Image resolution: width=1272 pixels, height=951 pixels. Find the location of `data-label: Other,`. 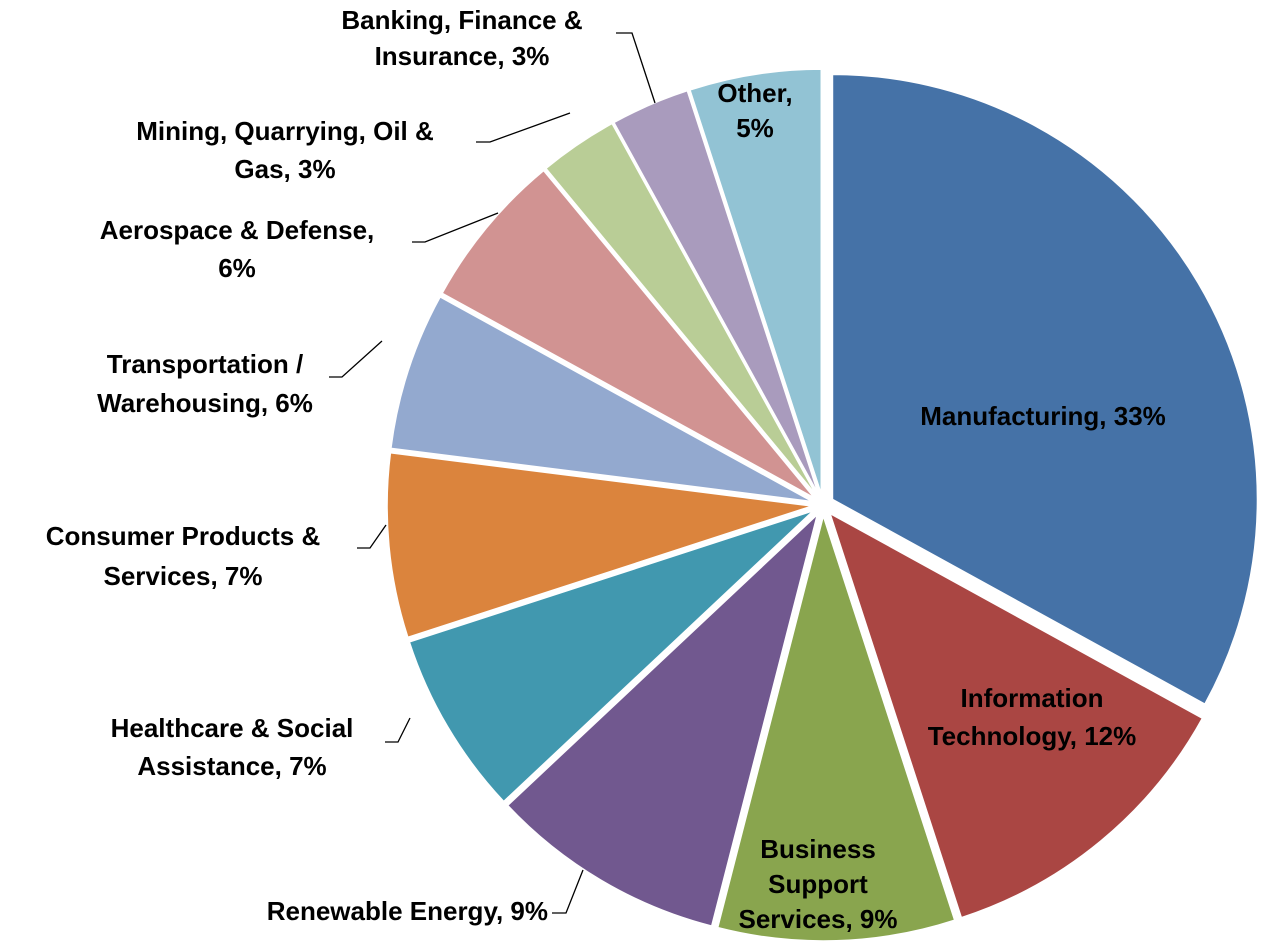

data-label: Other, is located at coordinates (754, 93).